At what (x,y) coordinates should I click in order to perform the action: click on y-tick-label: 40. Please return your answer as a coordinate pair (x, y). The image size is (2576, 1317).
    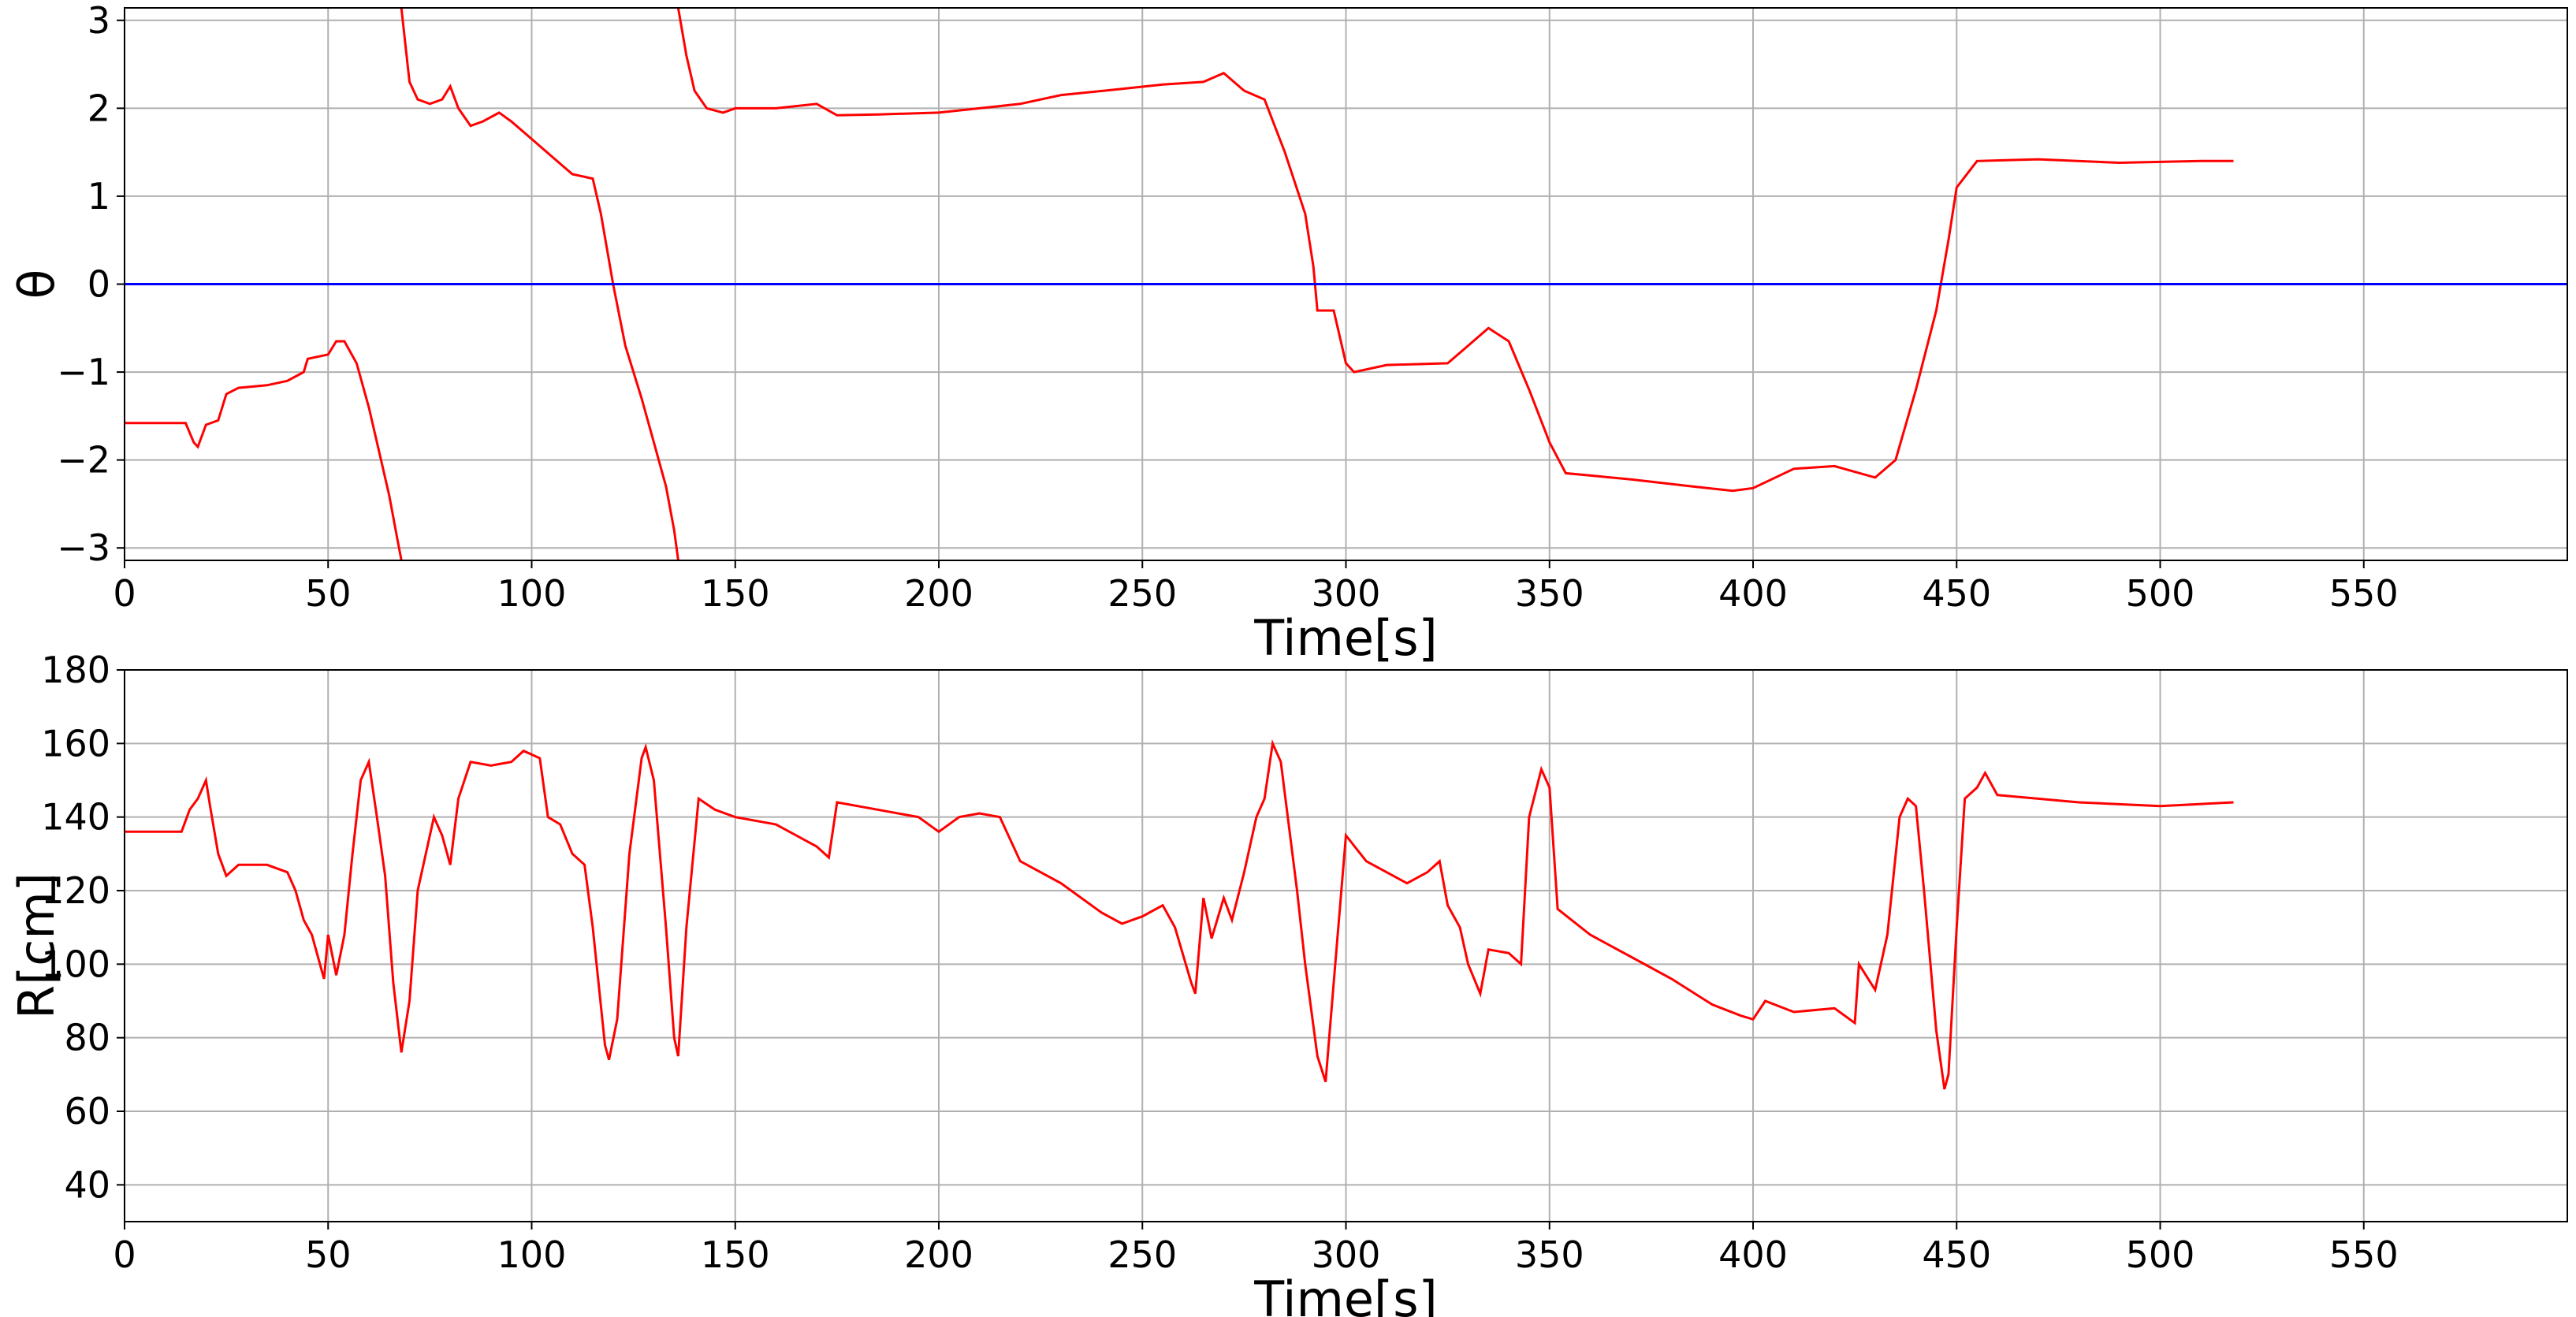
    Looking at the image, I should click on (87, 1184).